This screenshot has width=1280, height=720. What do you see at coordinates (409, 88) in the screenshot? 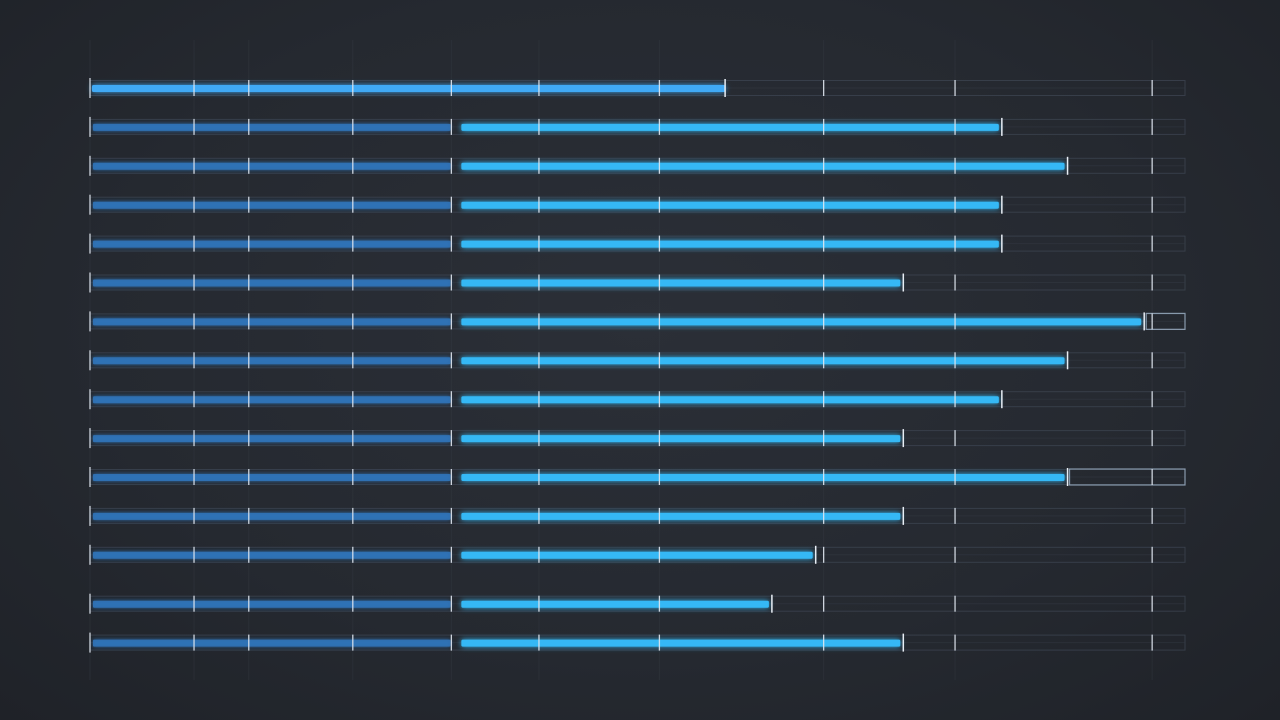
I see `bar-overlay` at bounding box center [409, 88].